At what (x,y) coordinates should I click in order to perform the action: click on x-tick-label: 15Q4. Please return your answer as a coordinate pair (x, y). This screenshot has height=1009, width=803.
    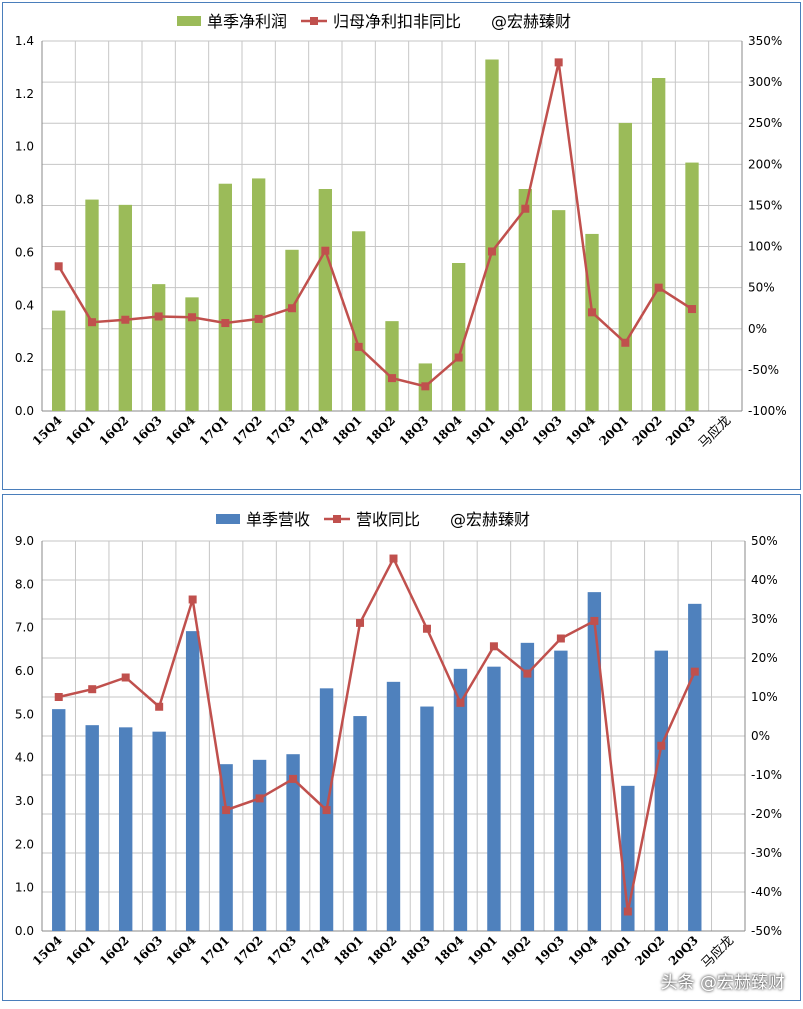
    Looking at the image, I should click on (47, 950).